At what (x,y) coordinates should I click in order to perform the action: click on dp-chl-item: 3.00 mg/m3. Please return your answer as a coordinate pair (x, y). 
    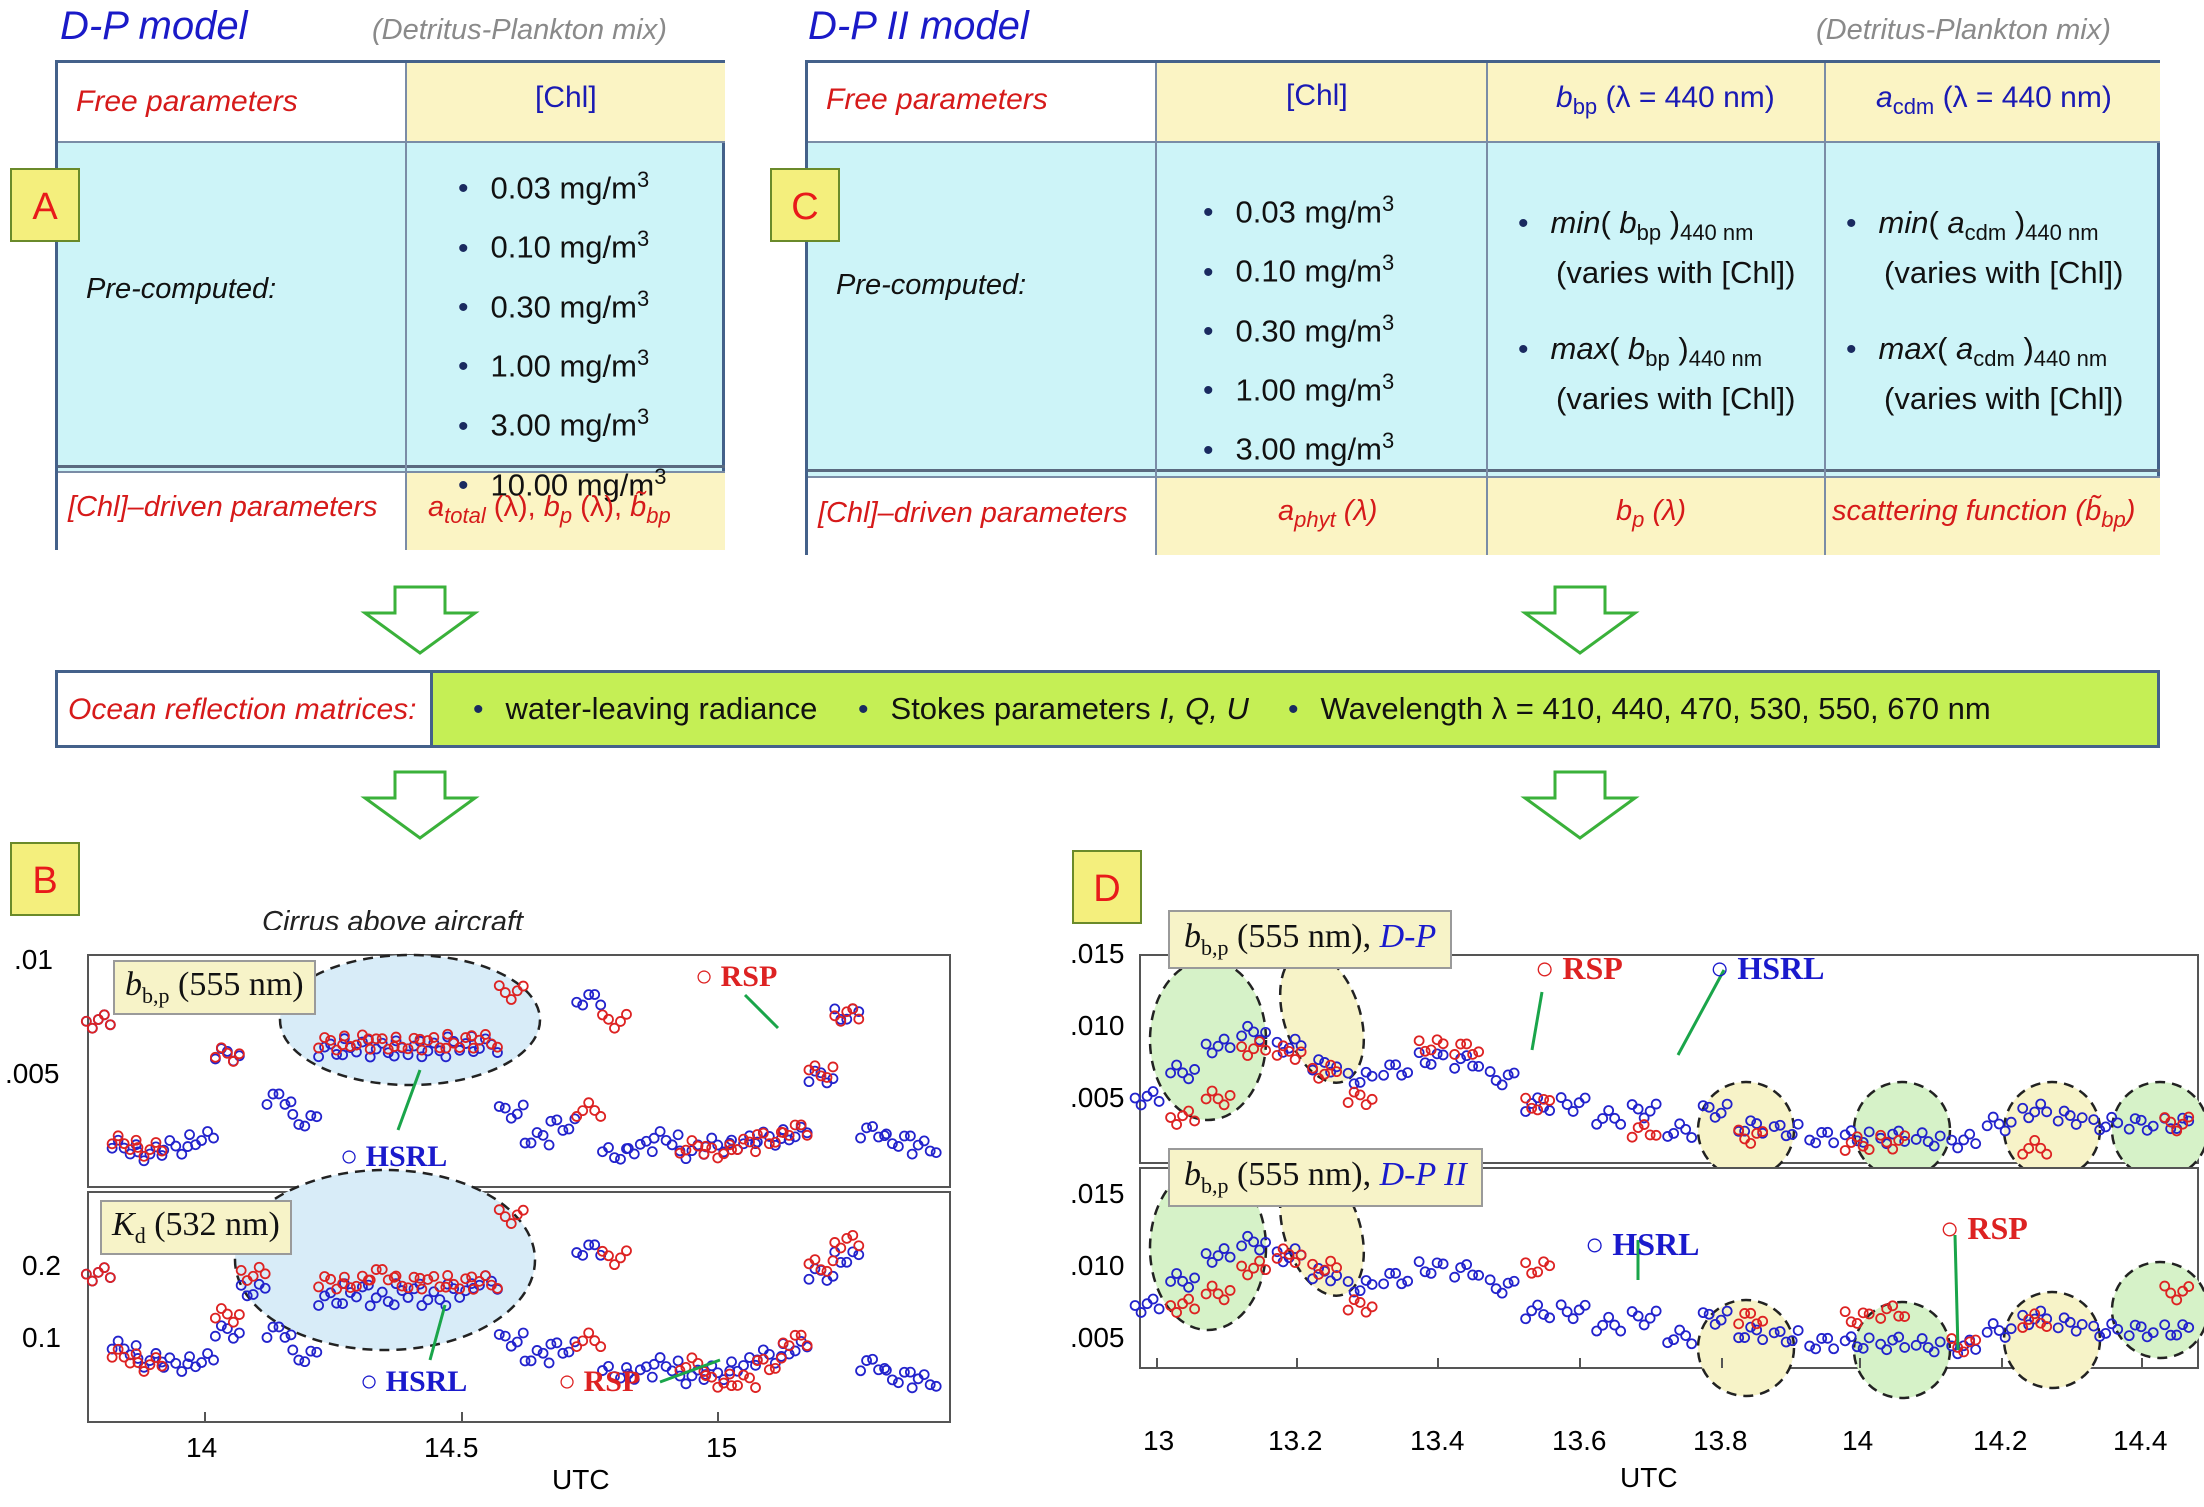
    Looking at the image, I should click on (562, 421).